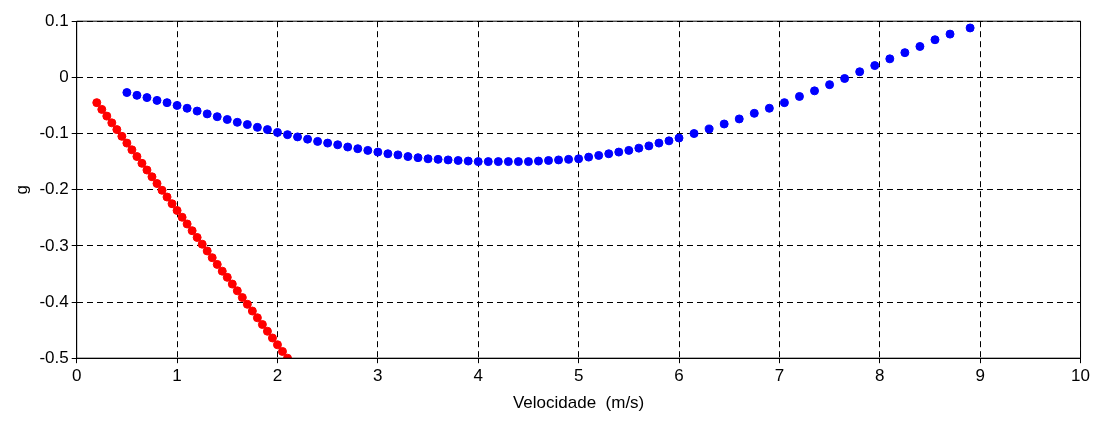  What do you see at coordinates (277, 376) in the screenshot?
I see `x-tick-label: 2` at bounding box center [277, 376].